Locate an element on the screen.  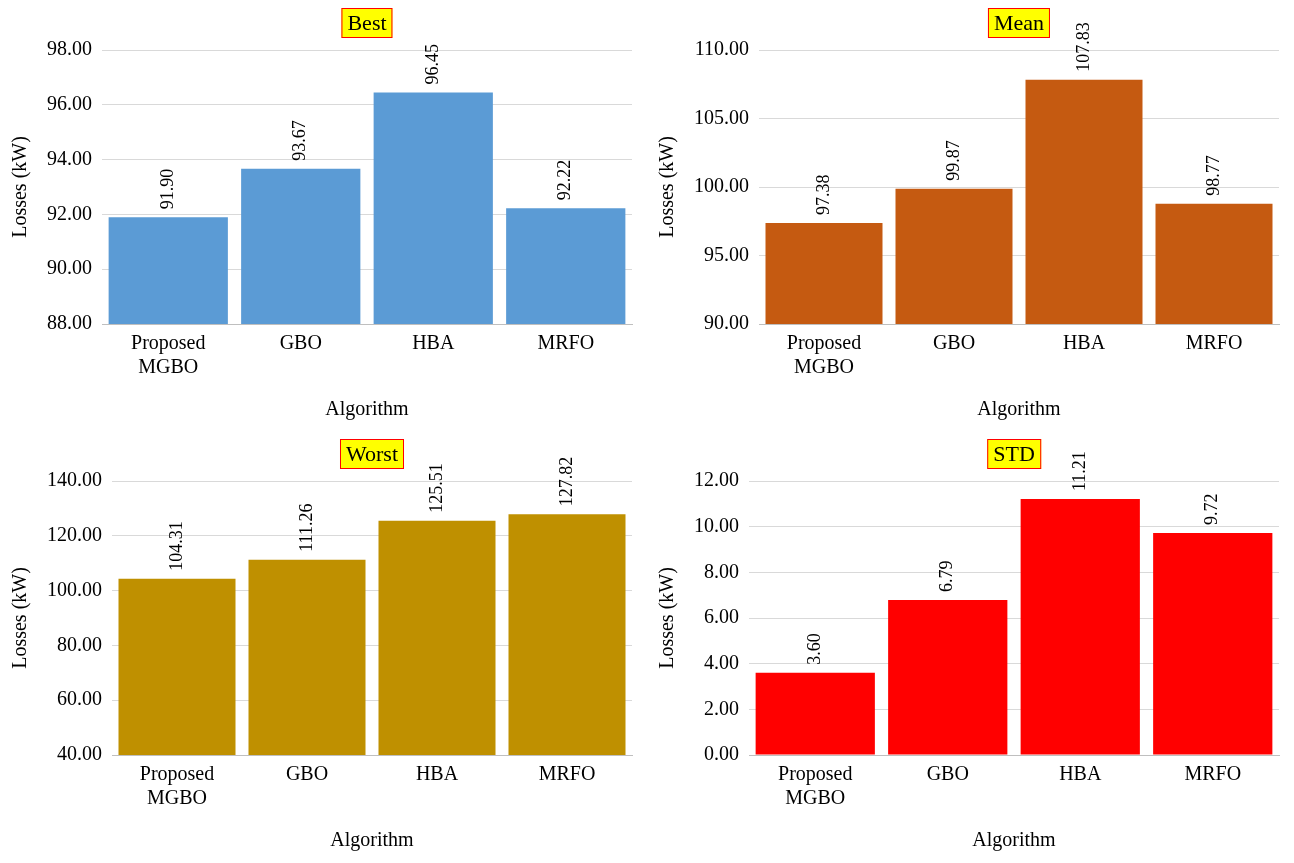
y-tick-label: 120.00 is located at coordinates (74, 534).